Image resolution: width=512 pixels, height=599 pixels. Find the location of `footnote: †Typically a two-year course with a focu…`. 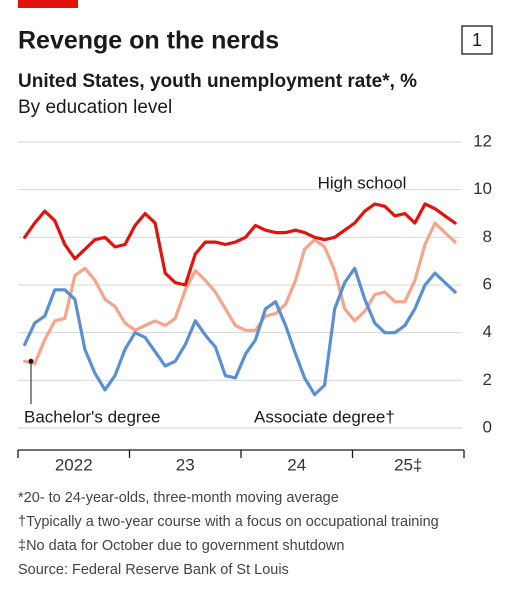

footnote: †Typically a two-year course with a focu… is located at coordinates (228, 522).